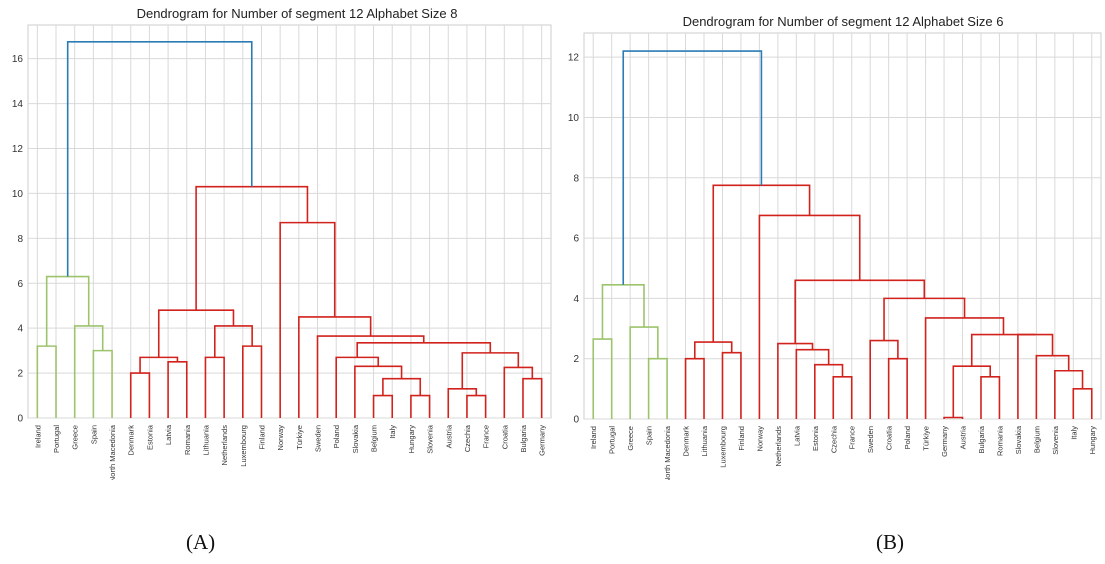  Describe the element at coordinates (722, 447) in the screenshot. I see `leaf-label: Luxembourg` at that location.